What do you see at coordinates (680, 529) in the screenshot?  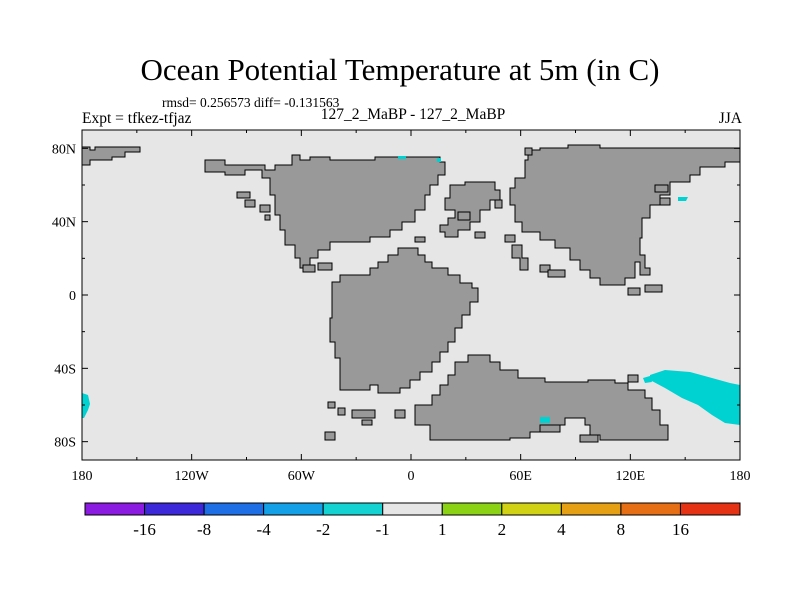 I see `colorbar-label: 16` at bounding box center [680, 529].